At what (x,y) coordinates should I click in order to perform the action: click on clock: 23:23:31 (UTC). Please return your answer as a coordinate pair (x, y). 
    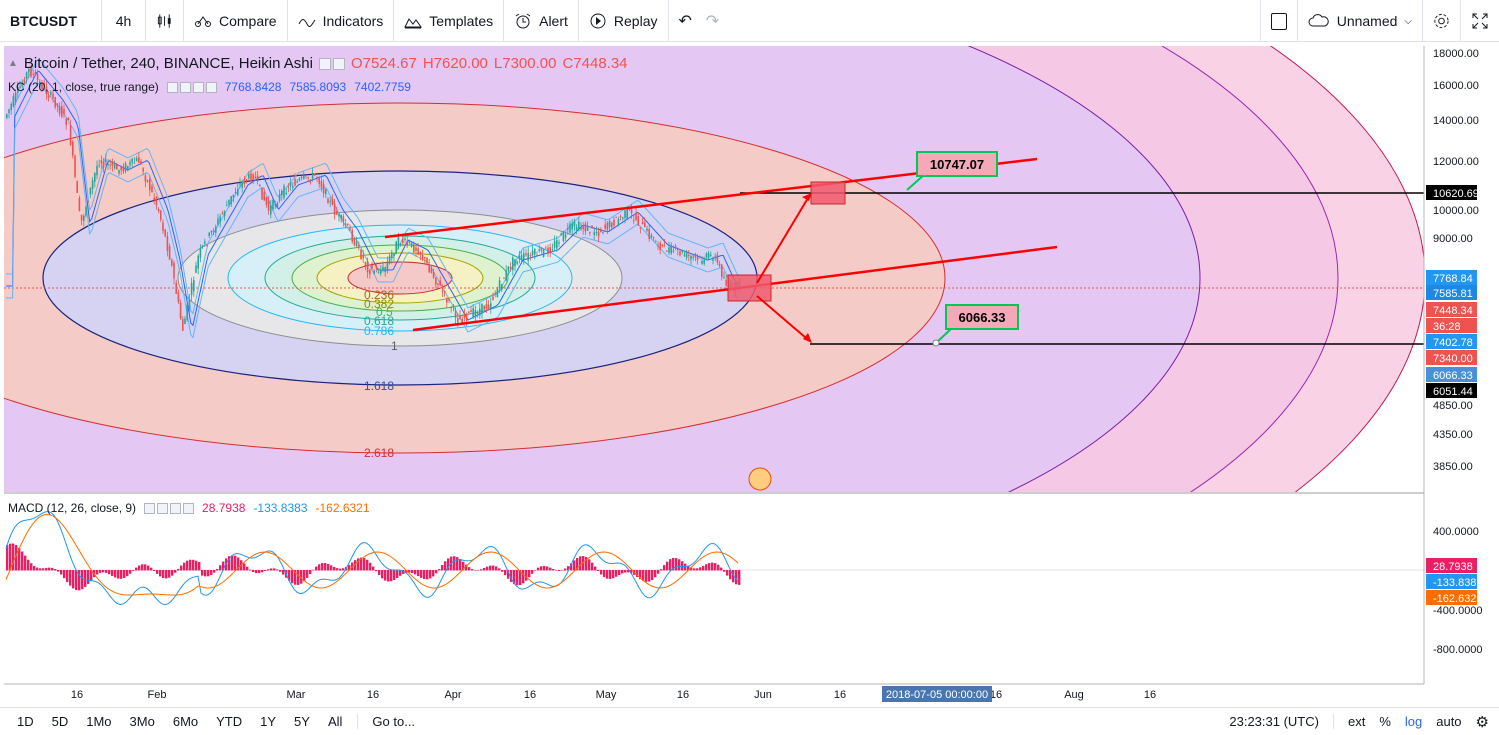
    Looking at the image, I should click on (1278, 721).